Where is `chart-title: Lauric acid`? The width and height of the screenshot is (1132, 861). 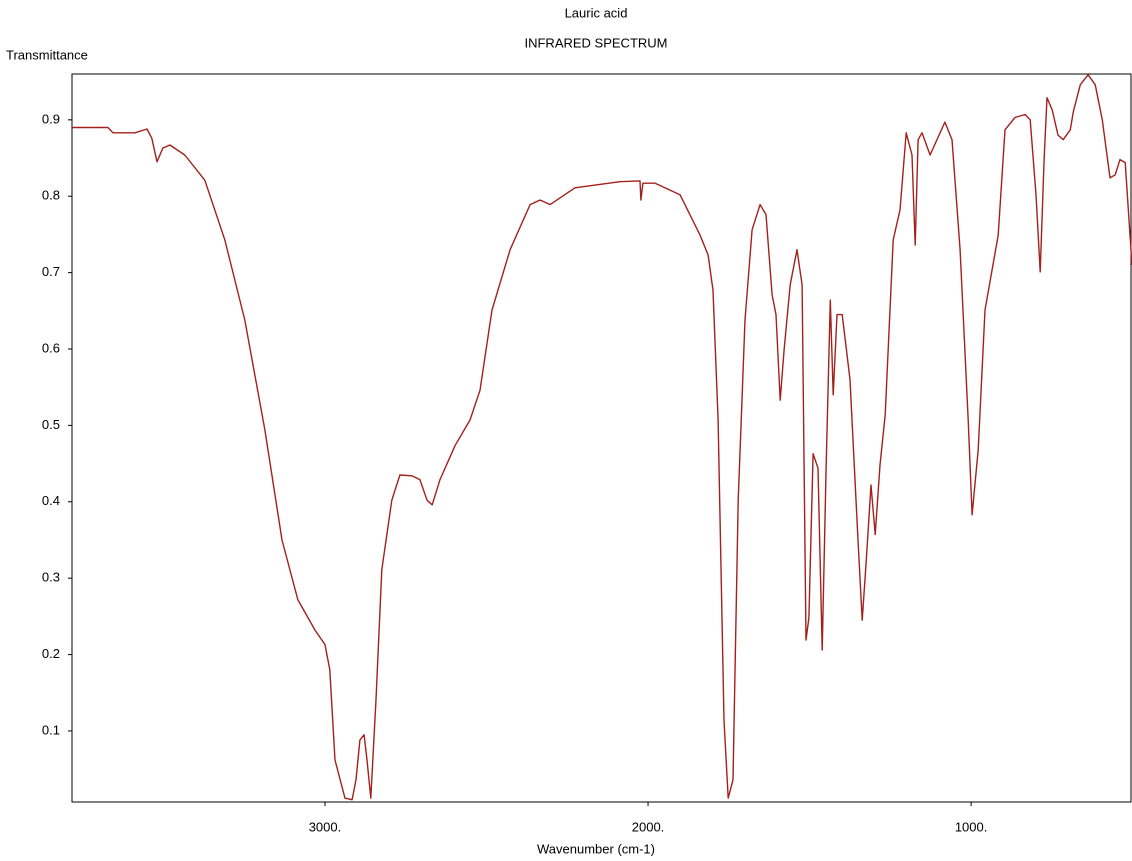
chart-title: Lauric acid is located at coordinates (596, 12).